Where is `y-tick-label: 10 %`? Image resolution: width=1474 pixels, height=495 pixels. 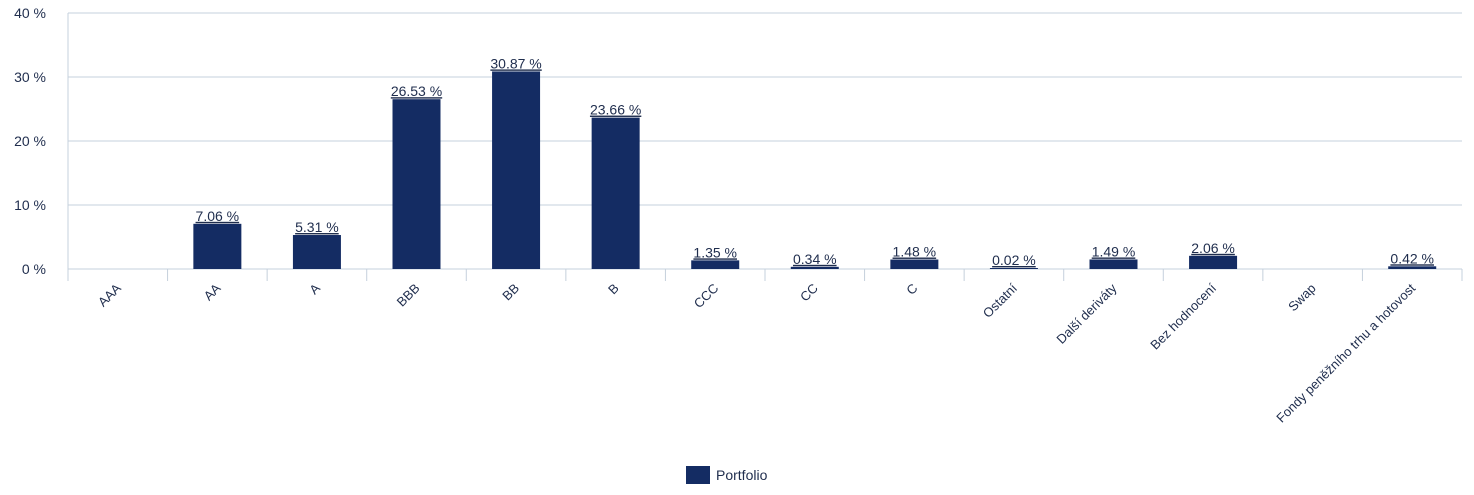
y-tick-label: 10 % is located at coordinates (30, 205).